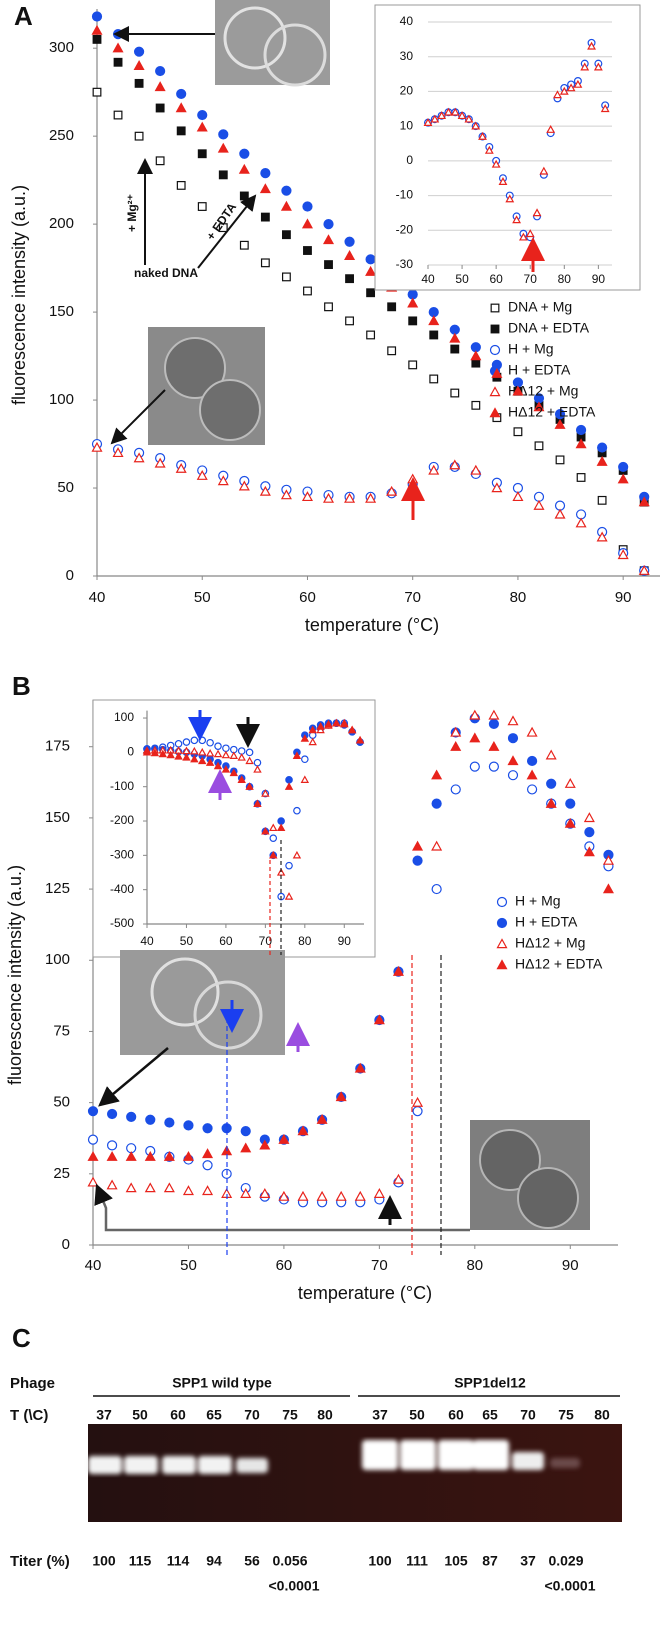 The width and height of the screenshot is (666, 1625). Describe the element at coordinates (226, 941) in the screenshot. I see `x-tick-label: 60` at that location.